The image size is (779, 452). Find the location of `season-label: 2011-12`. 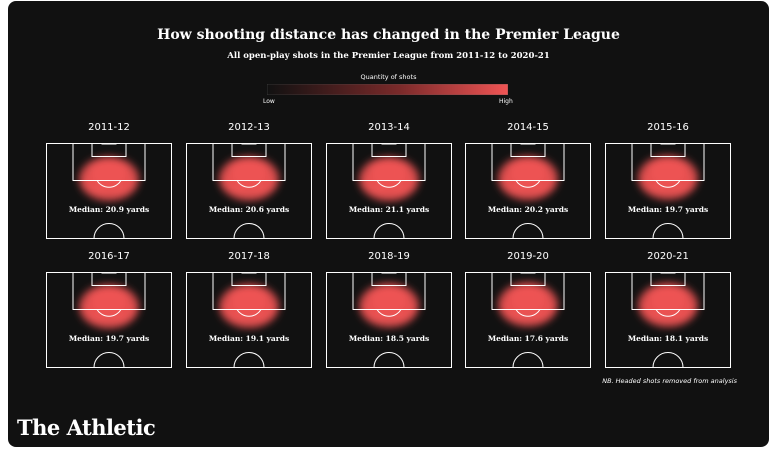

season-label: 2011-12 is located at coordinates (109, 127).